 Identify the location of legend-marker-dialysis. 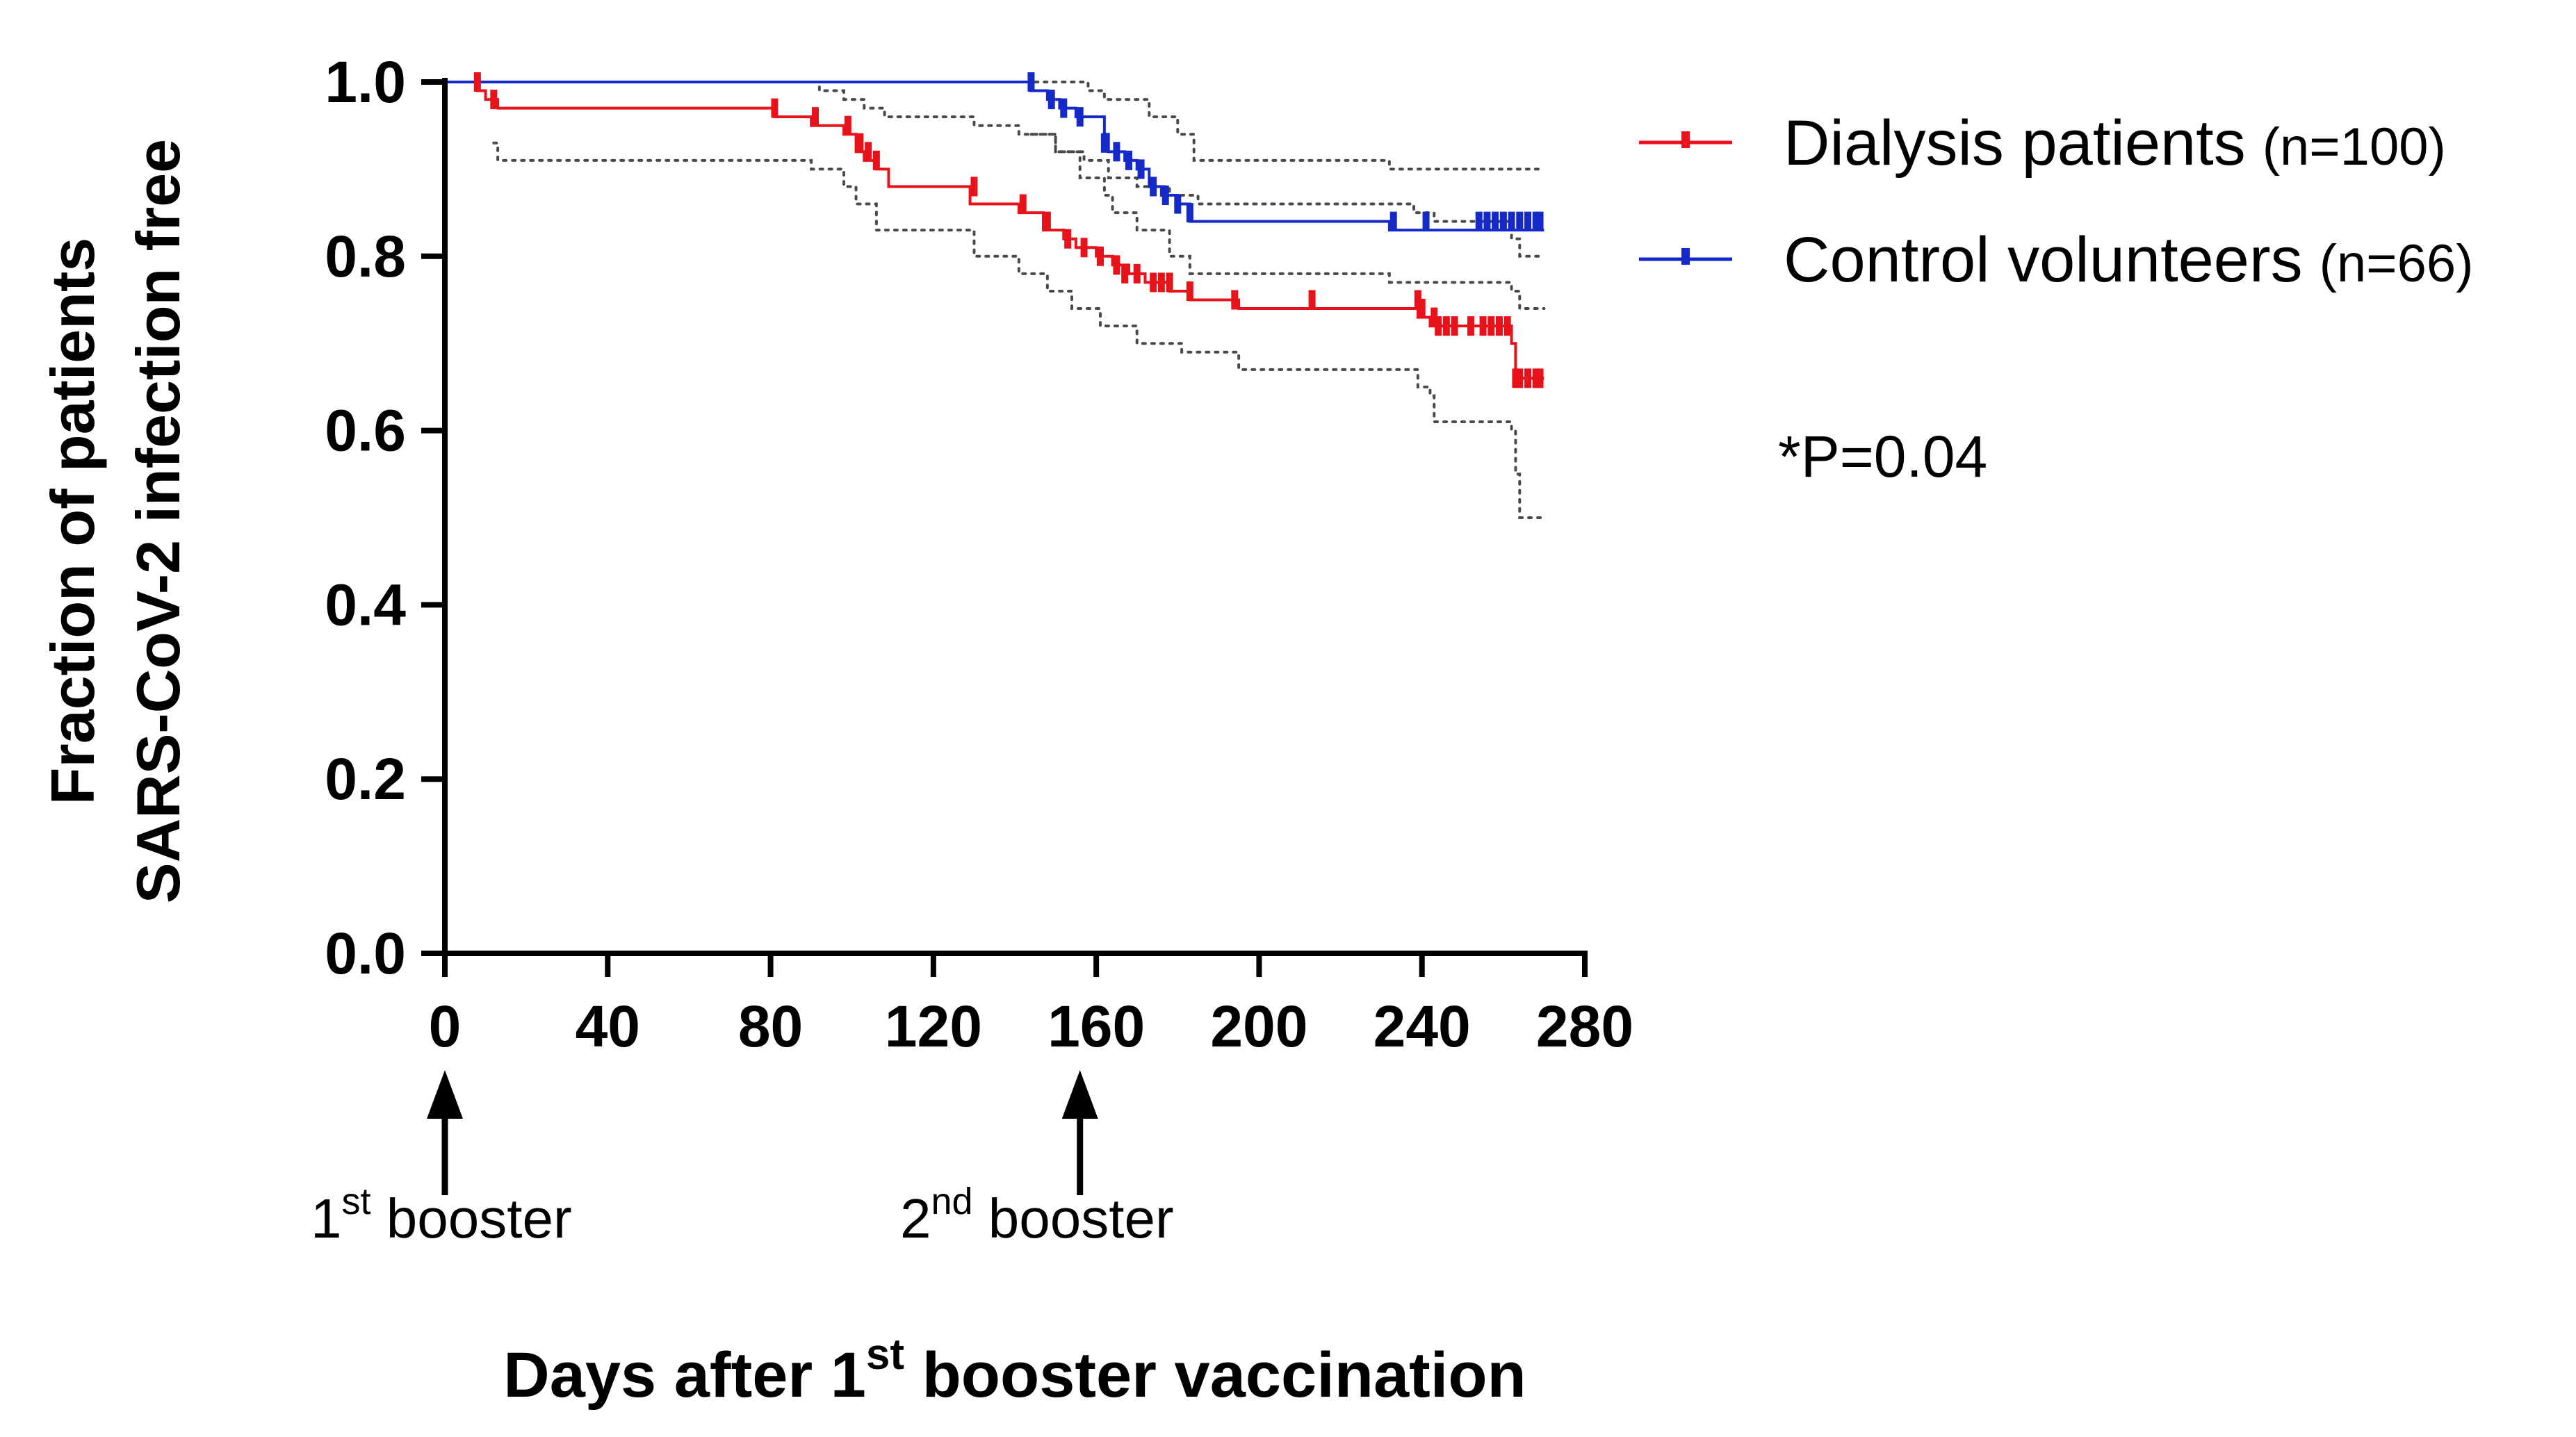
(1685, 139).